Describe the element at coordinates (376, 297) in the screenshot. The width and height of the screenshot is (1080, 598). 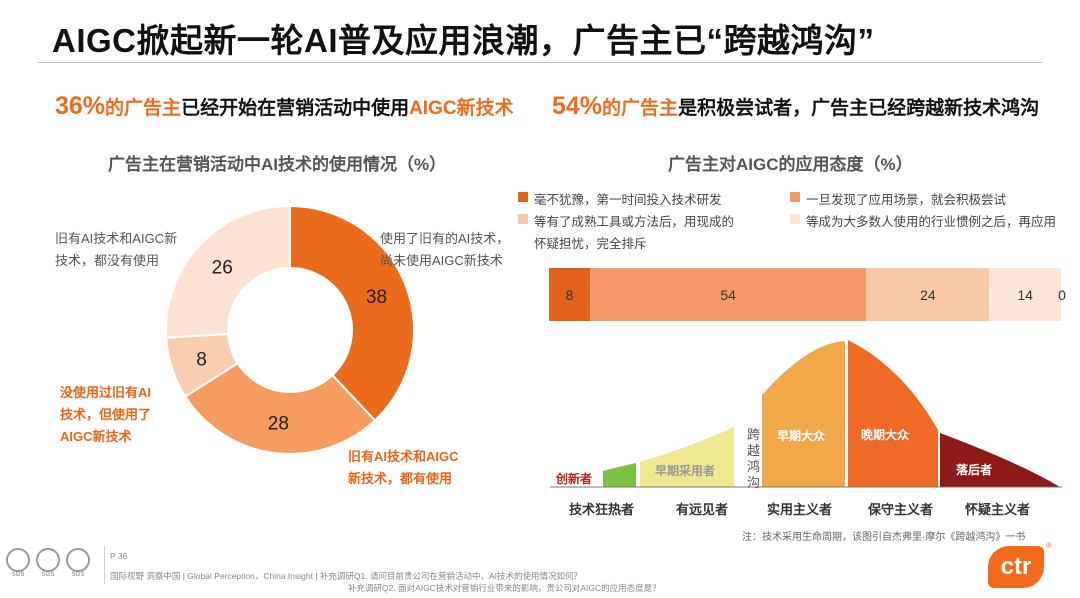
I see `donut-value-label: 38` at that location.